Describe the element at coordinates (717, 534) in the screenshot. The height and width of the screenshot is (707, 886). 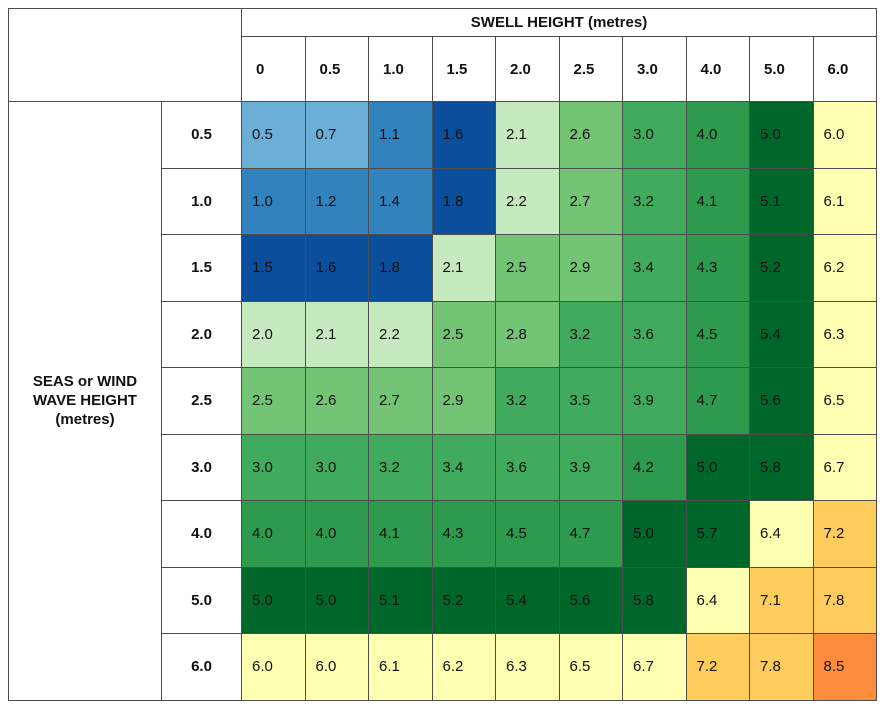
I see `heatmap-cell: 5.7` at that location.